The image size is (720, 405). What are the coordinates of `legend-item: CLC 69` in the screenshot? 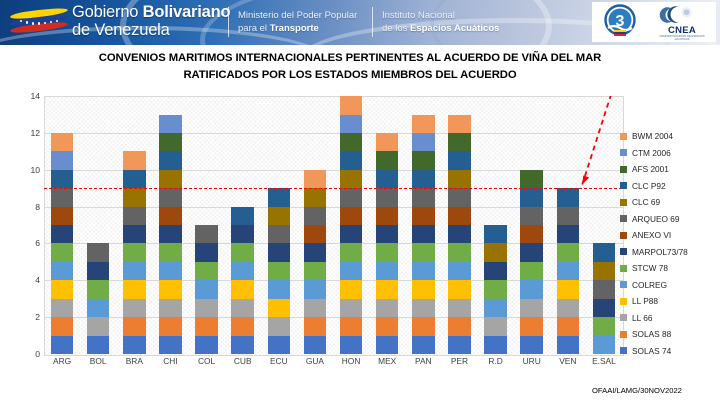 It's located at (668, 202).